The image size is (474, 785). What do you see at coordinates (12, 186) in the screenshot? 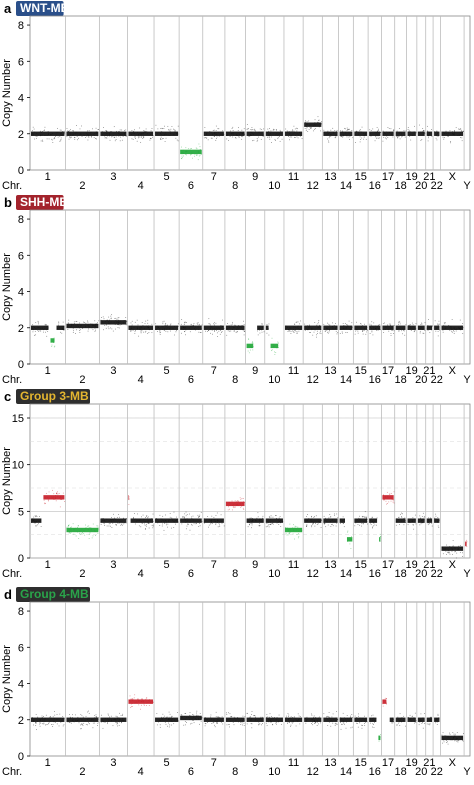
I see `chromosome-prefix: Chr.` at bounding box center [12, 186].